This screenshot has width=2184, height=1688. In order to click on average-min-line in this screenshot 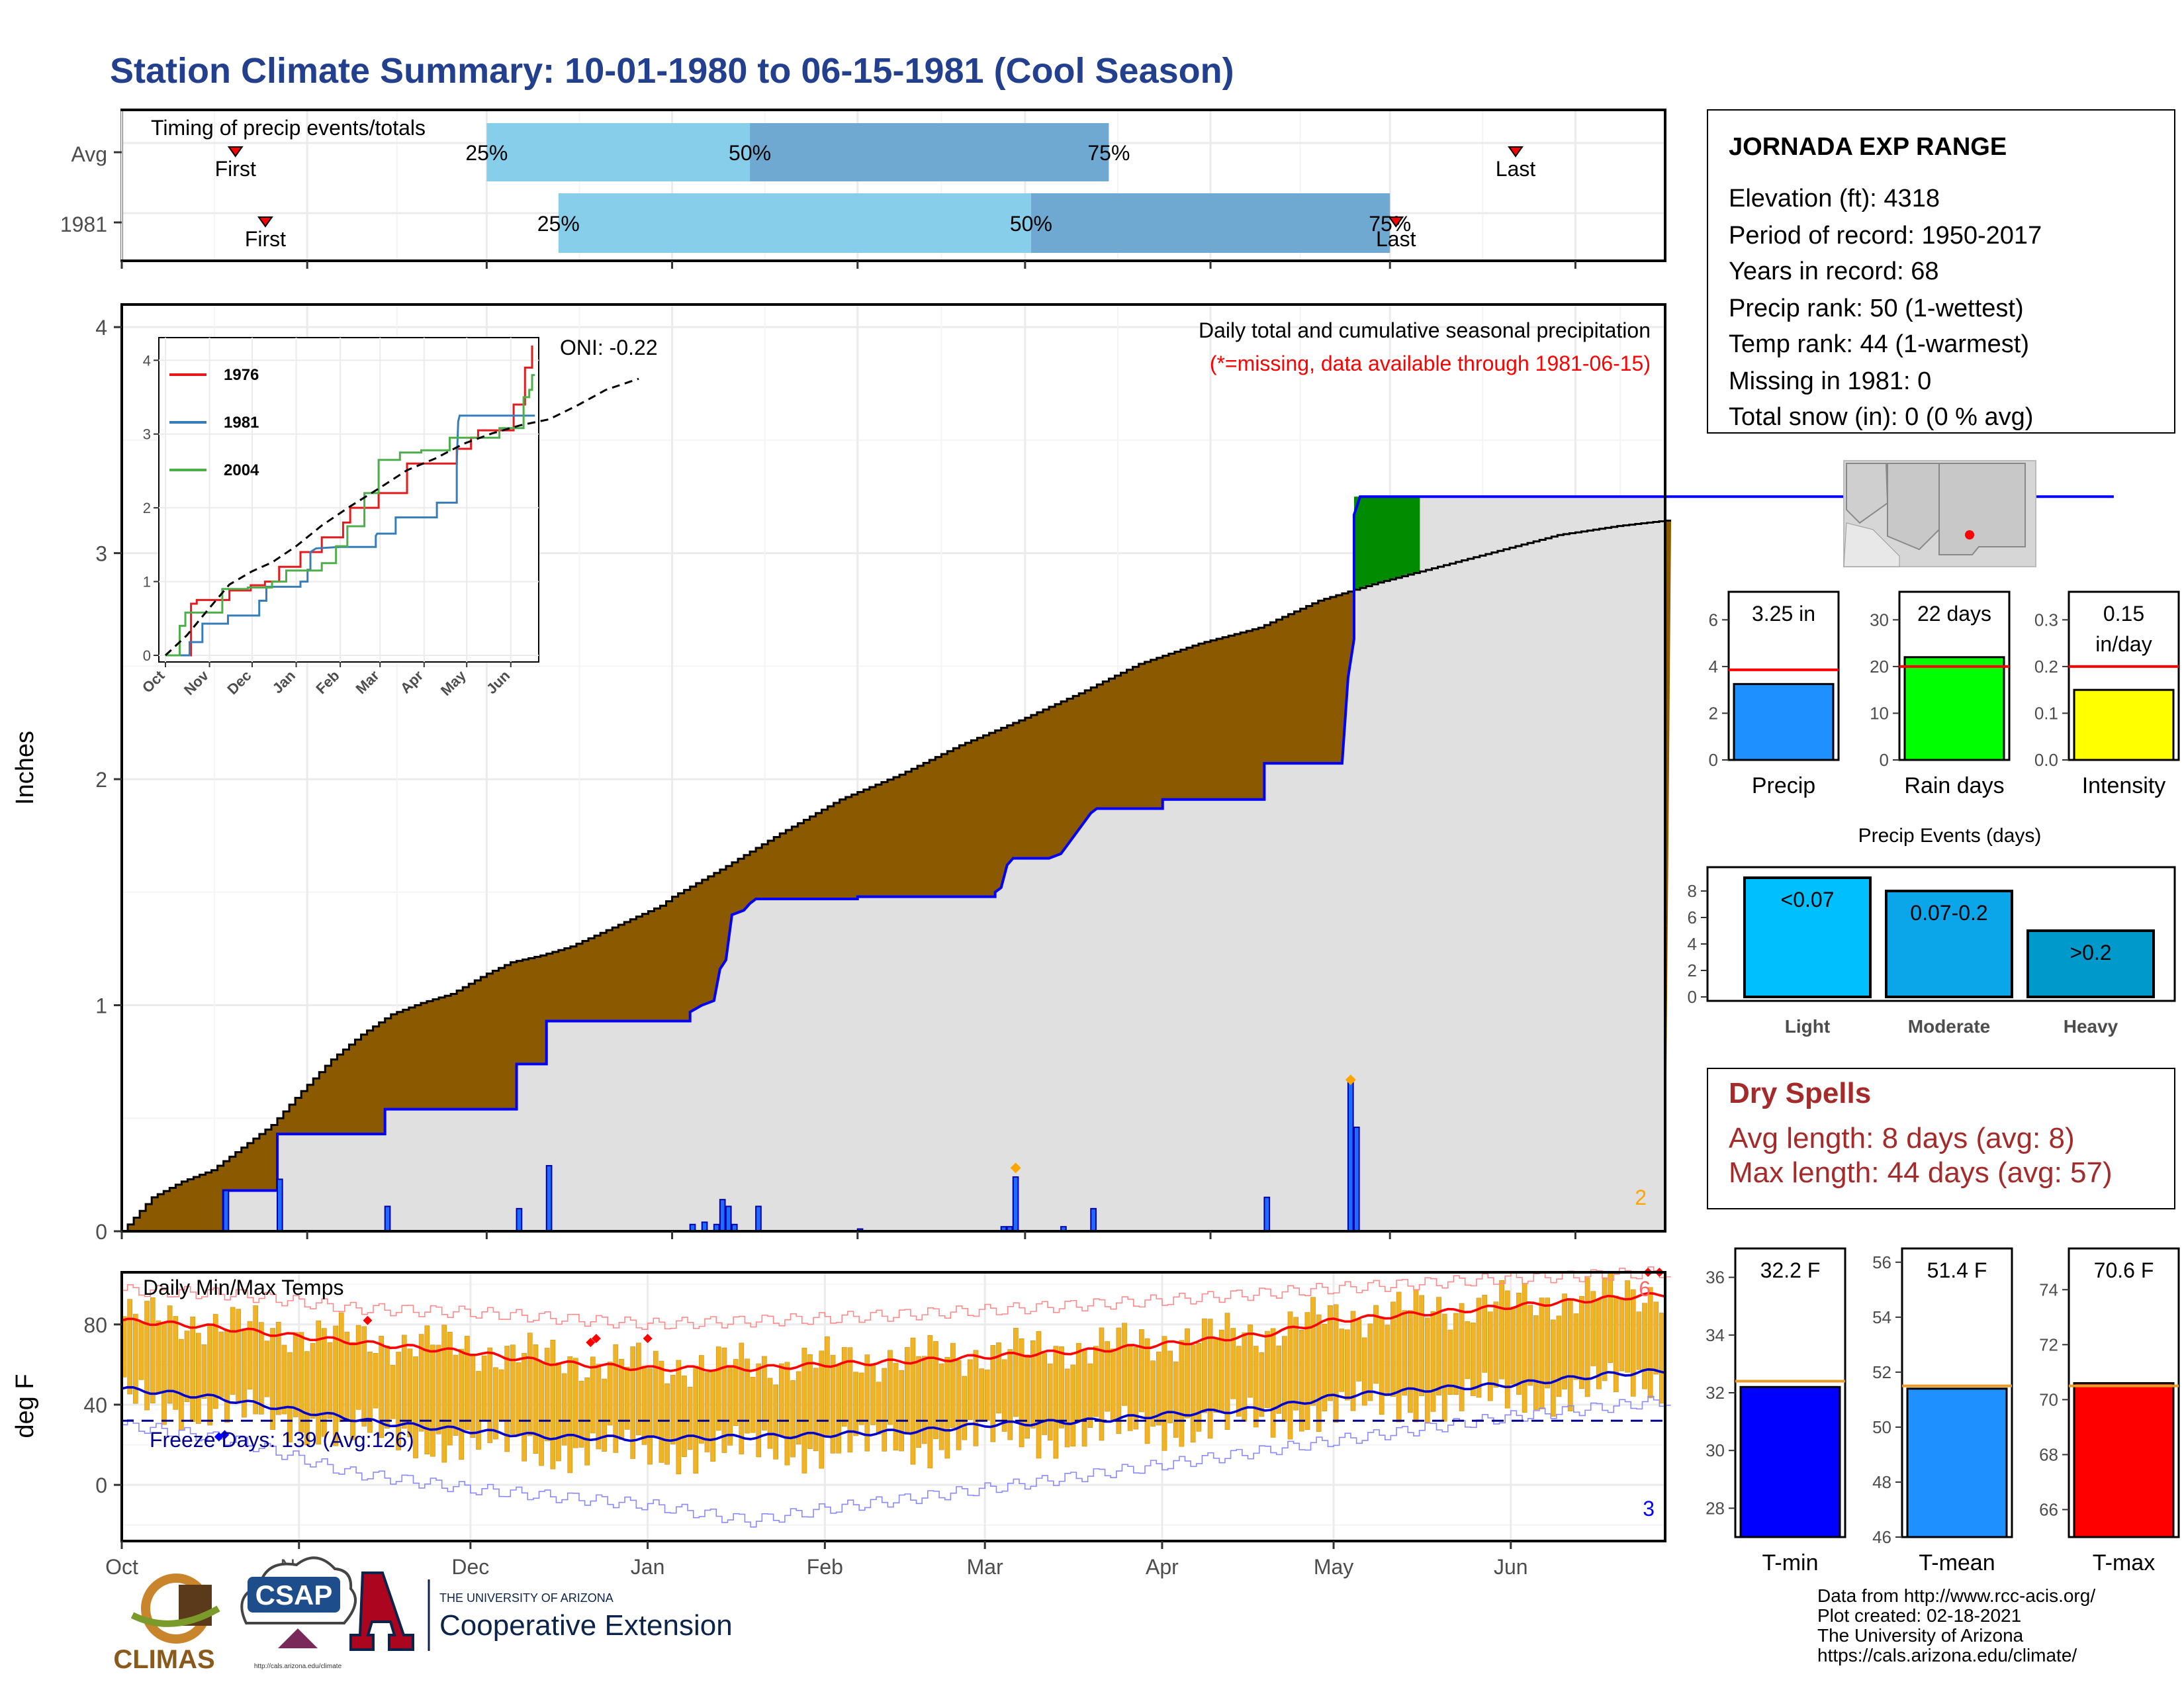, I will do `click(893, 1405)`.